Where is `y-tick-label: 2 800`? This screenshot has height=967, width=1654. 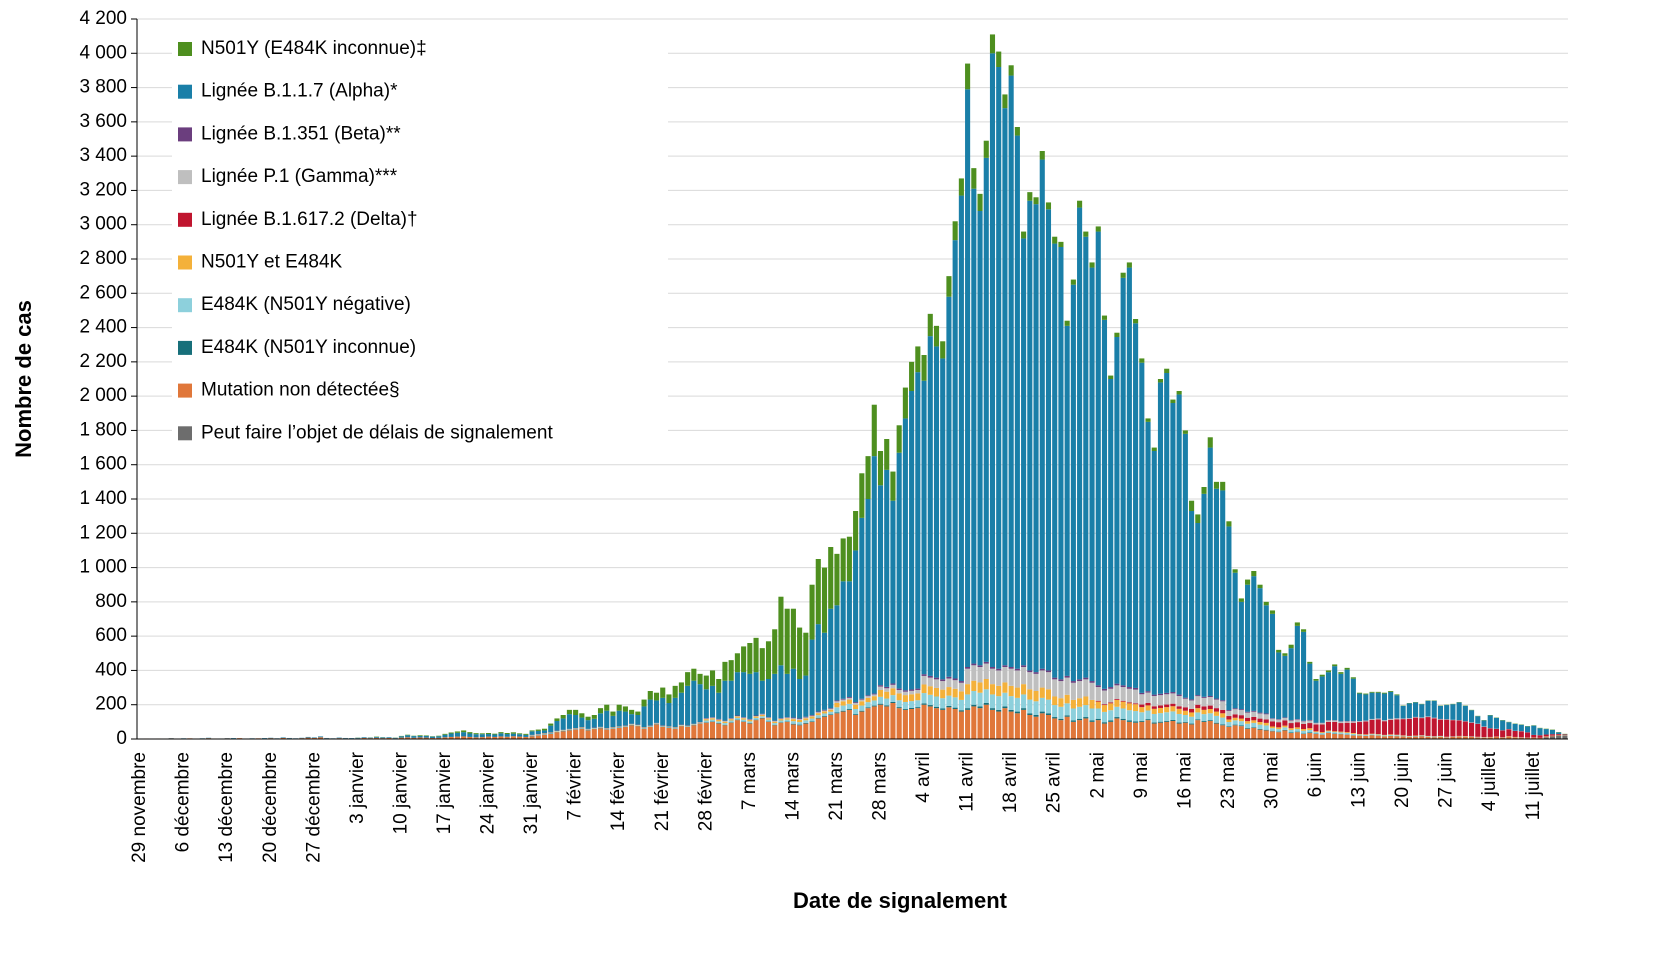
y-tick-label: 2 800 is located at coordinates (103, 258).